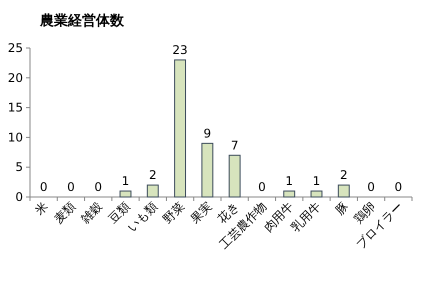  What do you see at coordinates (15, 137) in the screenshot?
I see `y-tick-label: 10` at bounding box center [15, 137].